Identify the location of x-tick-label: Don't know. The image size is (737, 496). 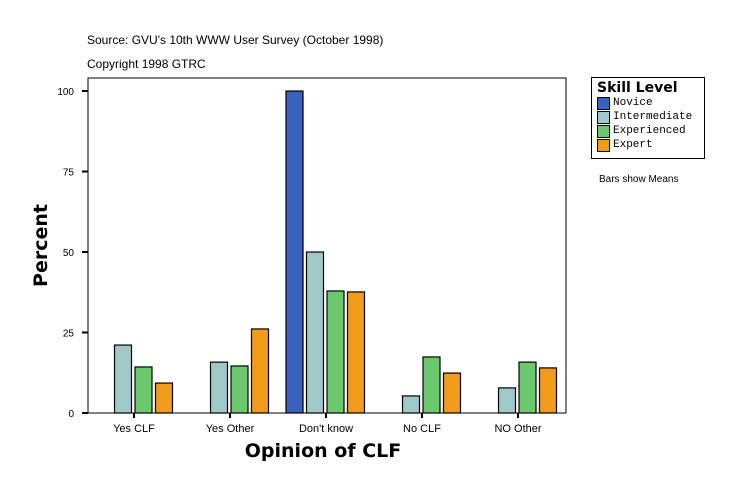
(326, 429).